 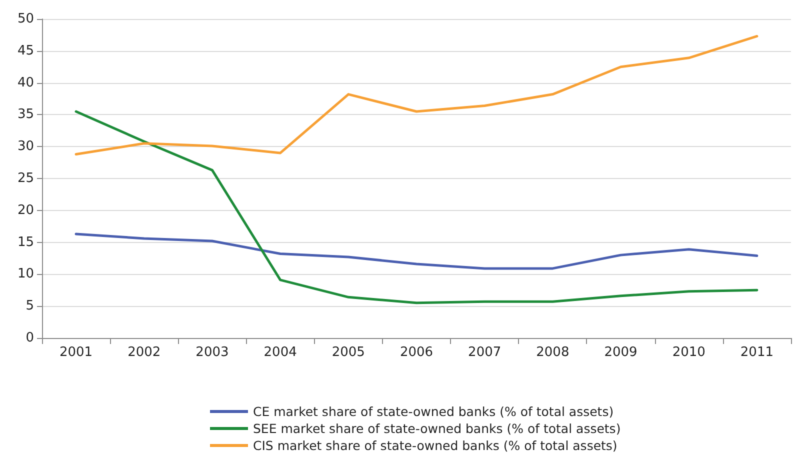 What do you see at coordinates (25, 274) in the screenshot?
I see `y-tick-label: 10` at bounding box center [25, 274].